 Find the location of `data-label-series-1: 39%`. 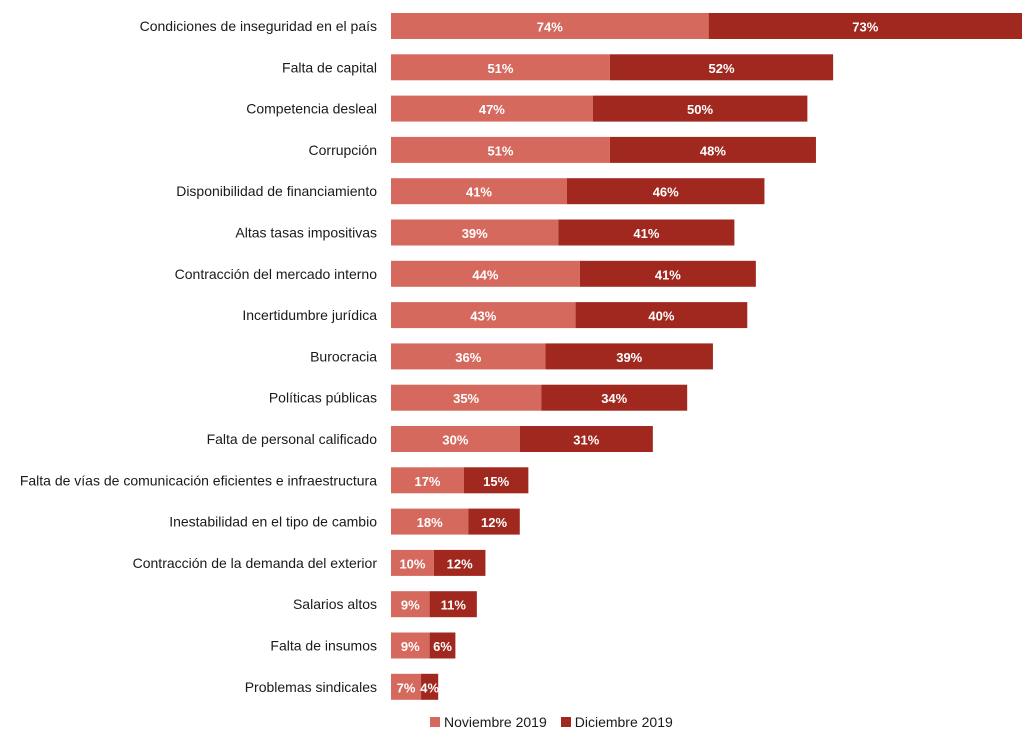

data-label-series-1: 39% is located at coordinates (475, 233).